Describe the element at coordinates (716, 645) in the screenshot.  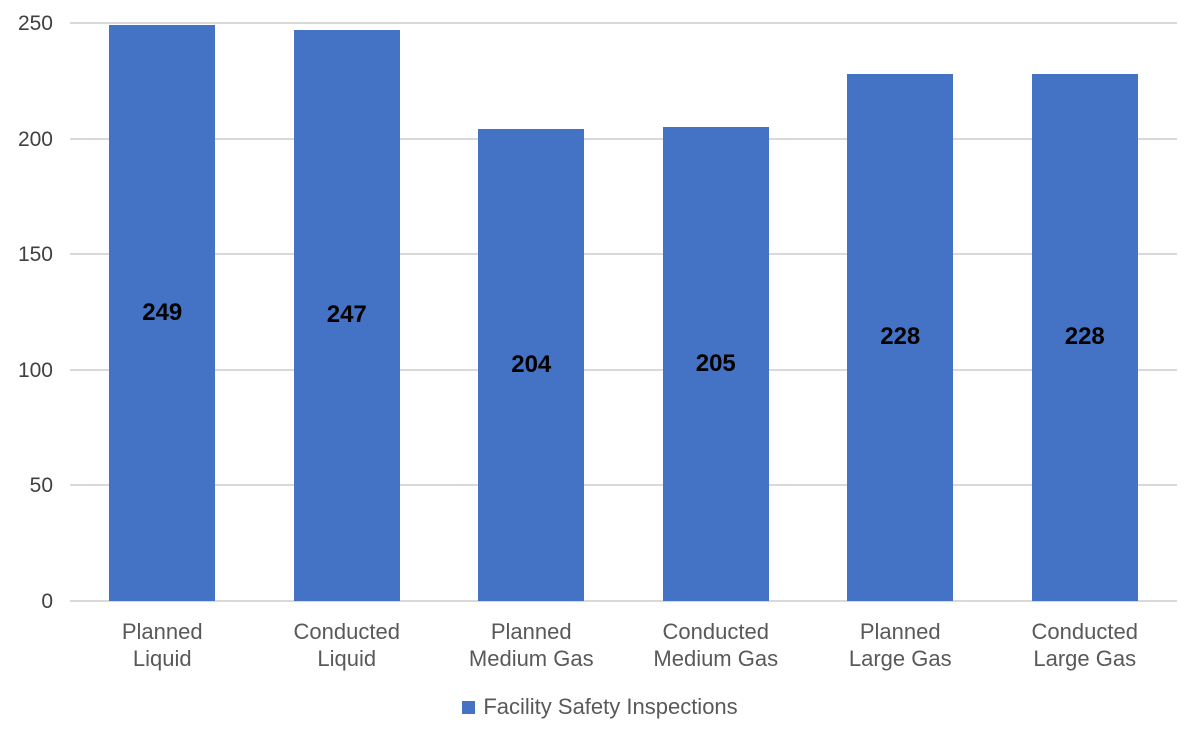
I see `x-axis-category-label-3: Conducted Medium Gas` at that location.